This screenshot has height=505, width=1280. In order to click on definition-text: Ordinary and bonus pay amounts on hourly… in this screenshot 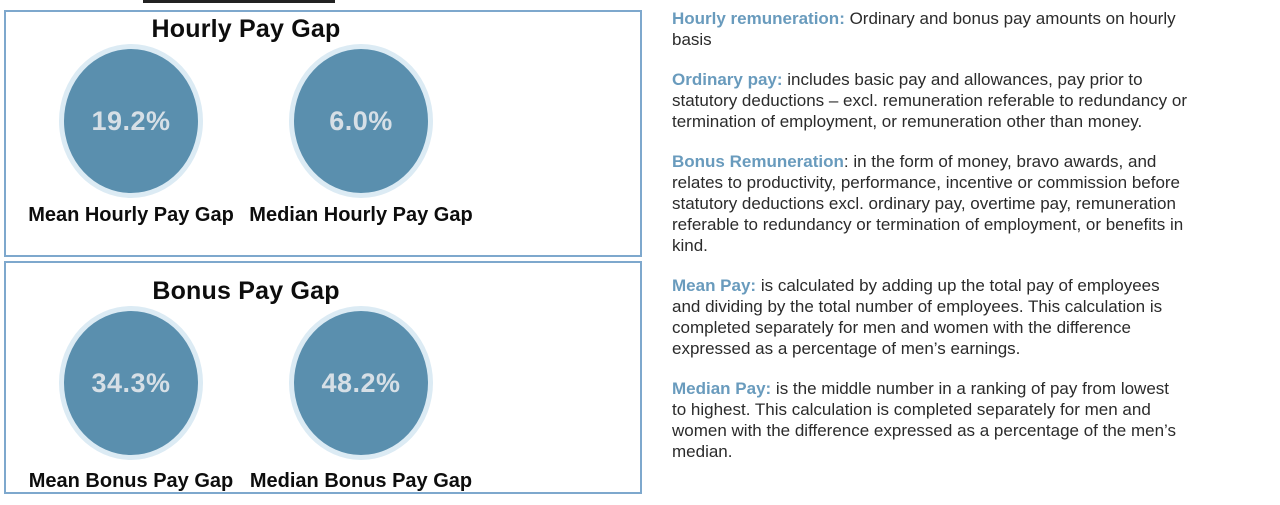, I will do `click(924, 29)`.